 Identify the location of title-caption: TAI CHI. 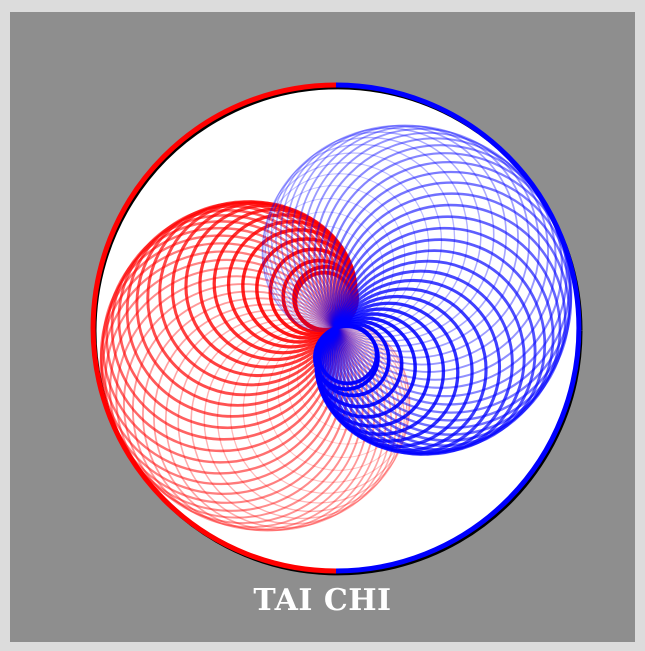
(322, 600).